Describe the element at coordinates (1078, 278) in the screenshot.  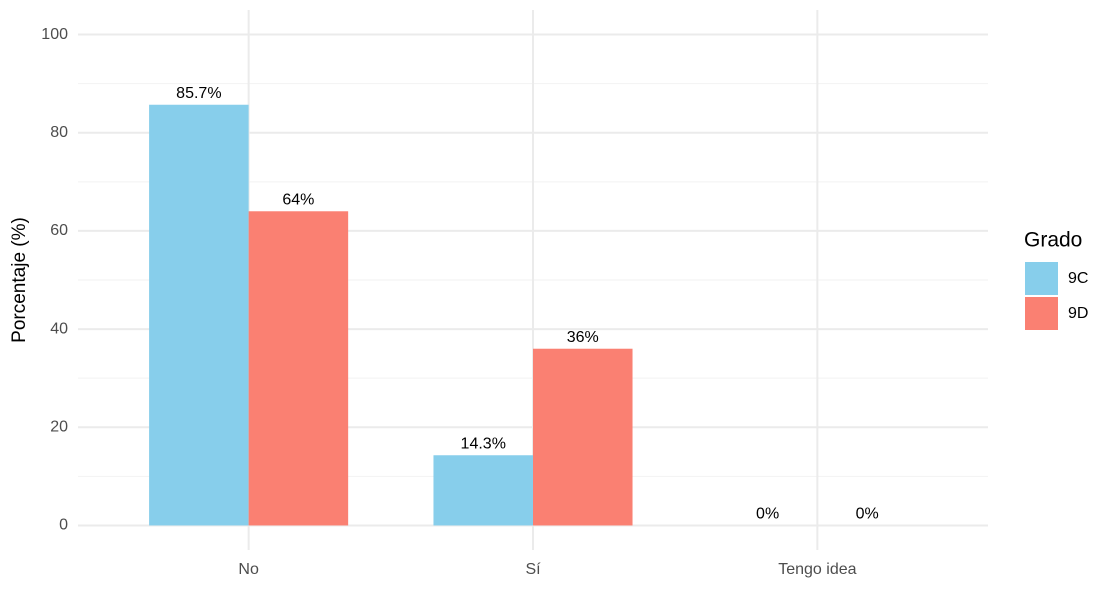
I see `legend-label: 9C` at that location.